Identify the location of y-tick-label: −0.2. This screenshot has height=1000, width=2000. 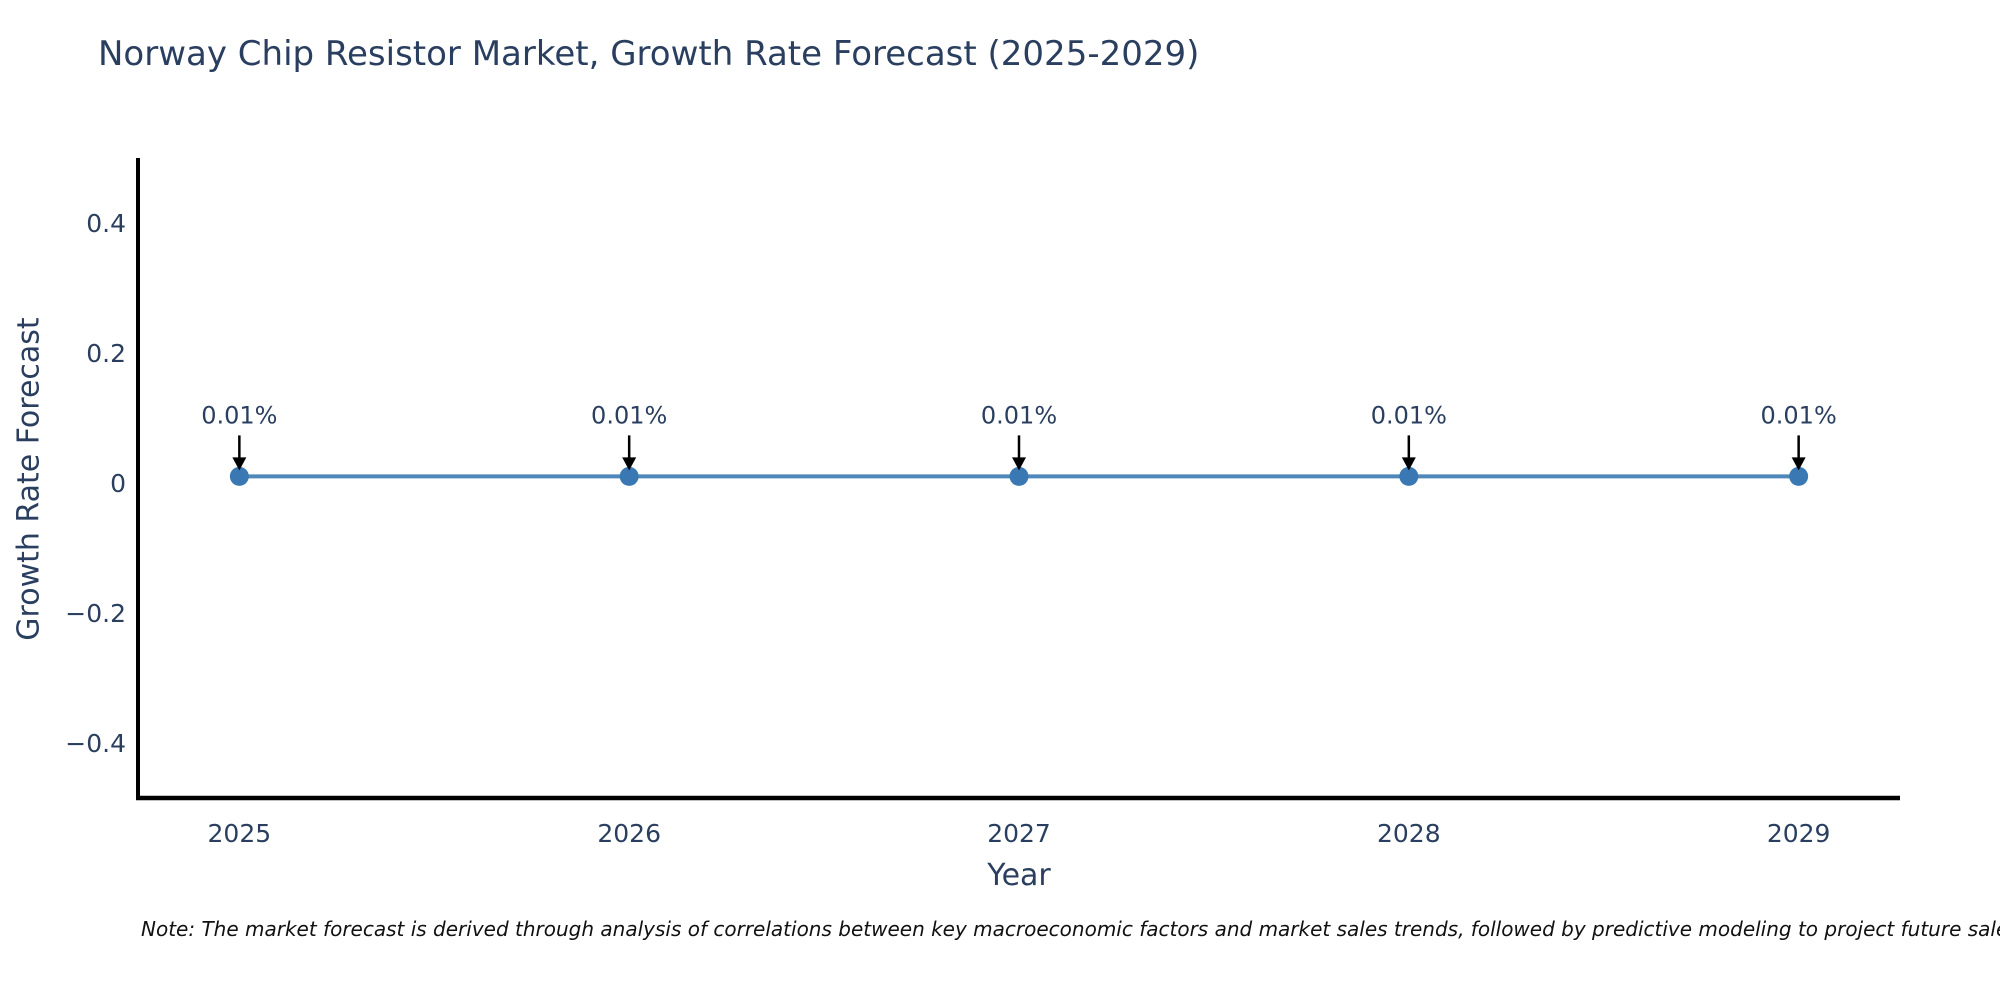
(95, 613).